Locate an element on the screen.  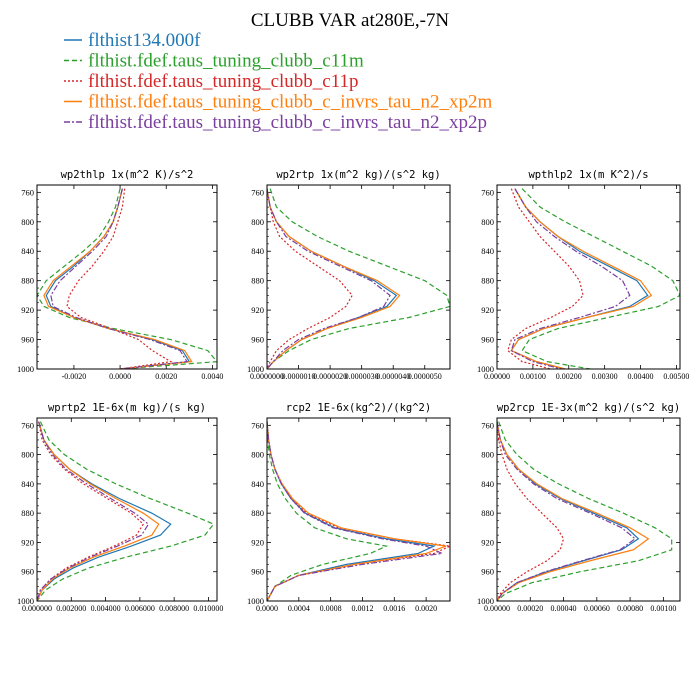
x-tick-label: 0.0004 is located at coordinates (299, 608).